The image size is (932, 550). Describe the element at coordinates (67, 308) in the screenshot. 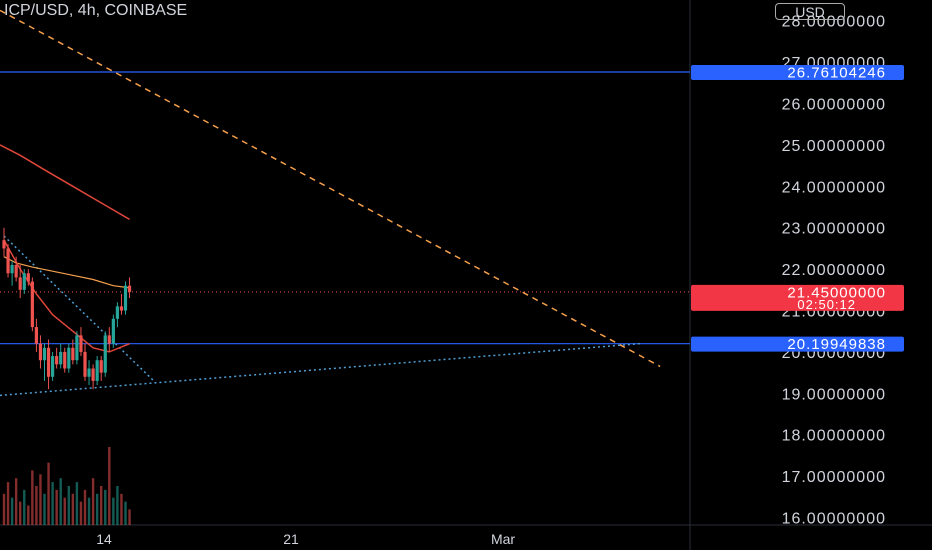

I see `candles` at that location.